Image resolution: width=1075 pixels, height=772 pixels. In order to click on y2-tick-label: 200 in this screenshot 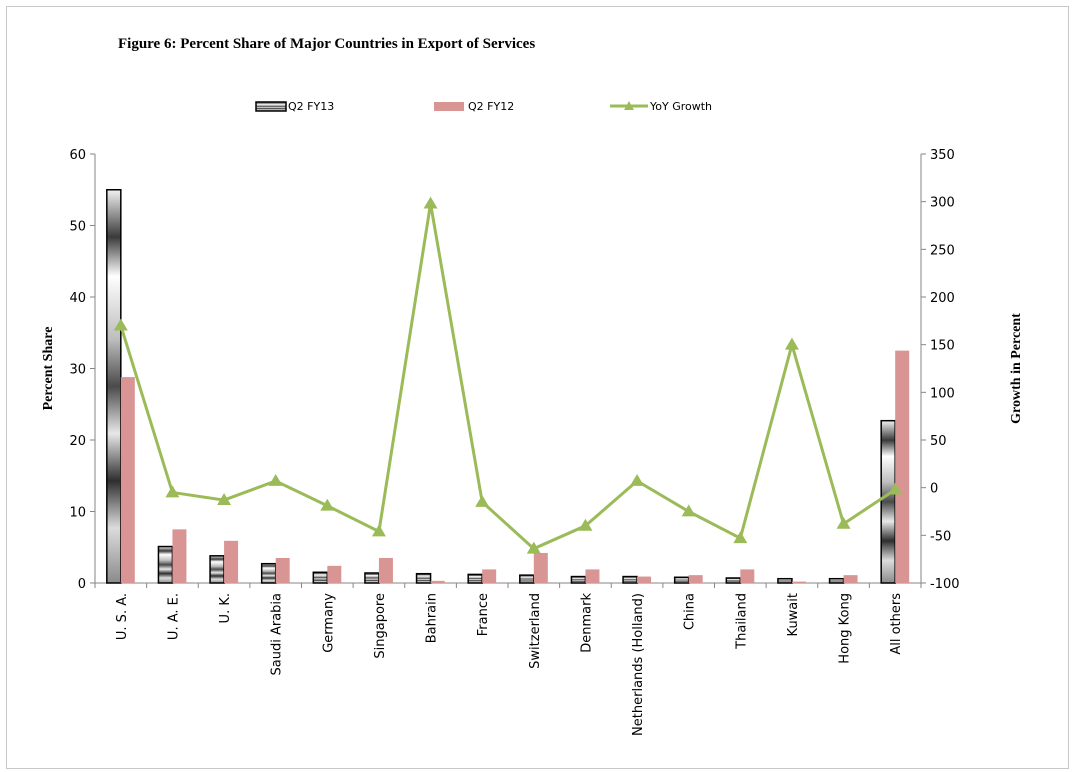, I will do `click(942, 298)`.